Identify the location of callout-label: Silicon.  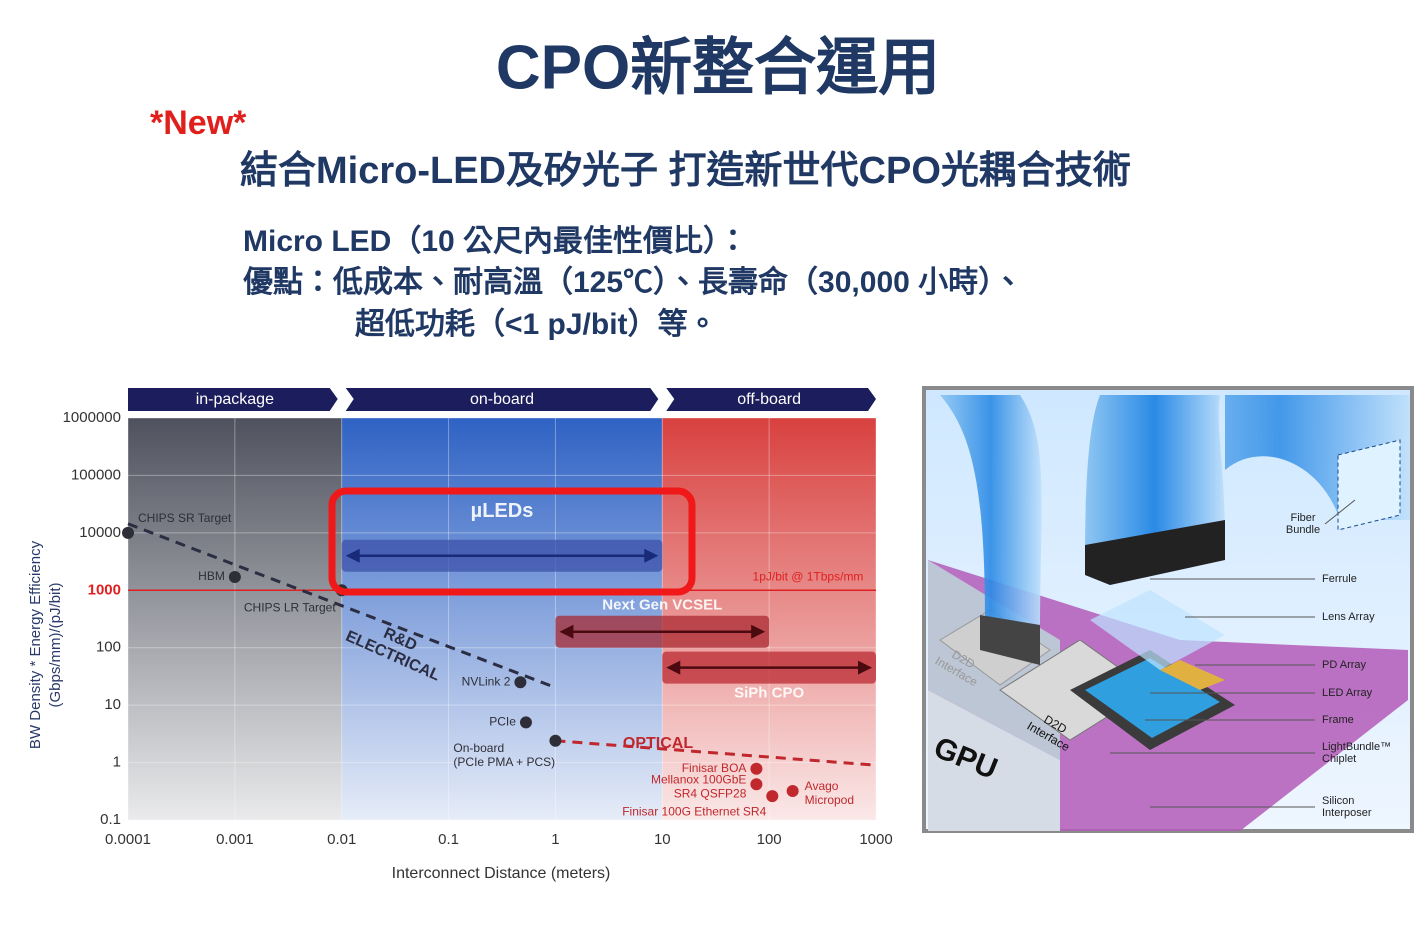
(1338, 801).